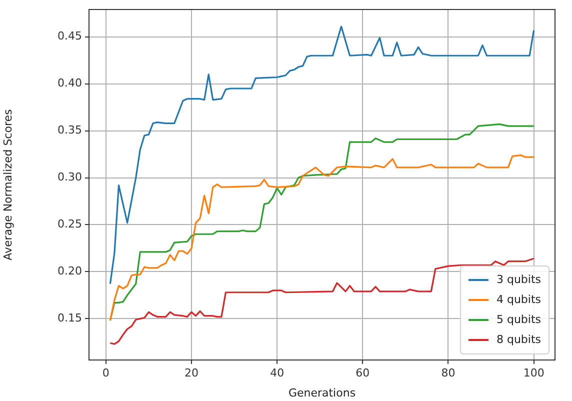 This screenshot has width=572, height=401. I want to click on x-tick-label: 0, so click(106, 373).